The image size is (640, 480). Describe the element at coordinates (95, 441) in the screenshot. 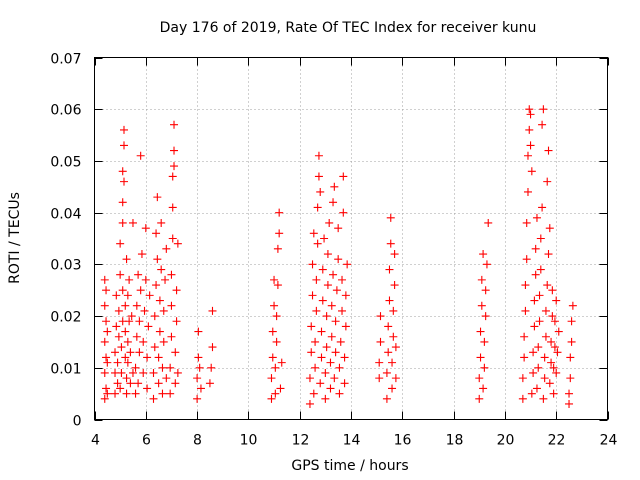

I see `x-tick-label: 4` at that location.